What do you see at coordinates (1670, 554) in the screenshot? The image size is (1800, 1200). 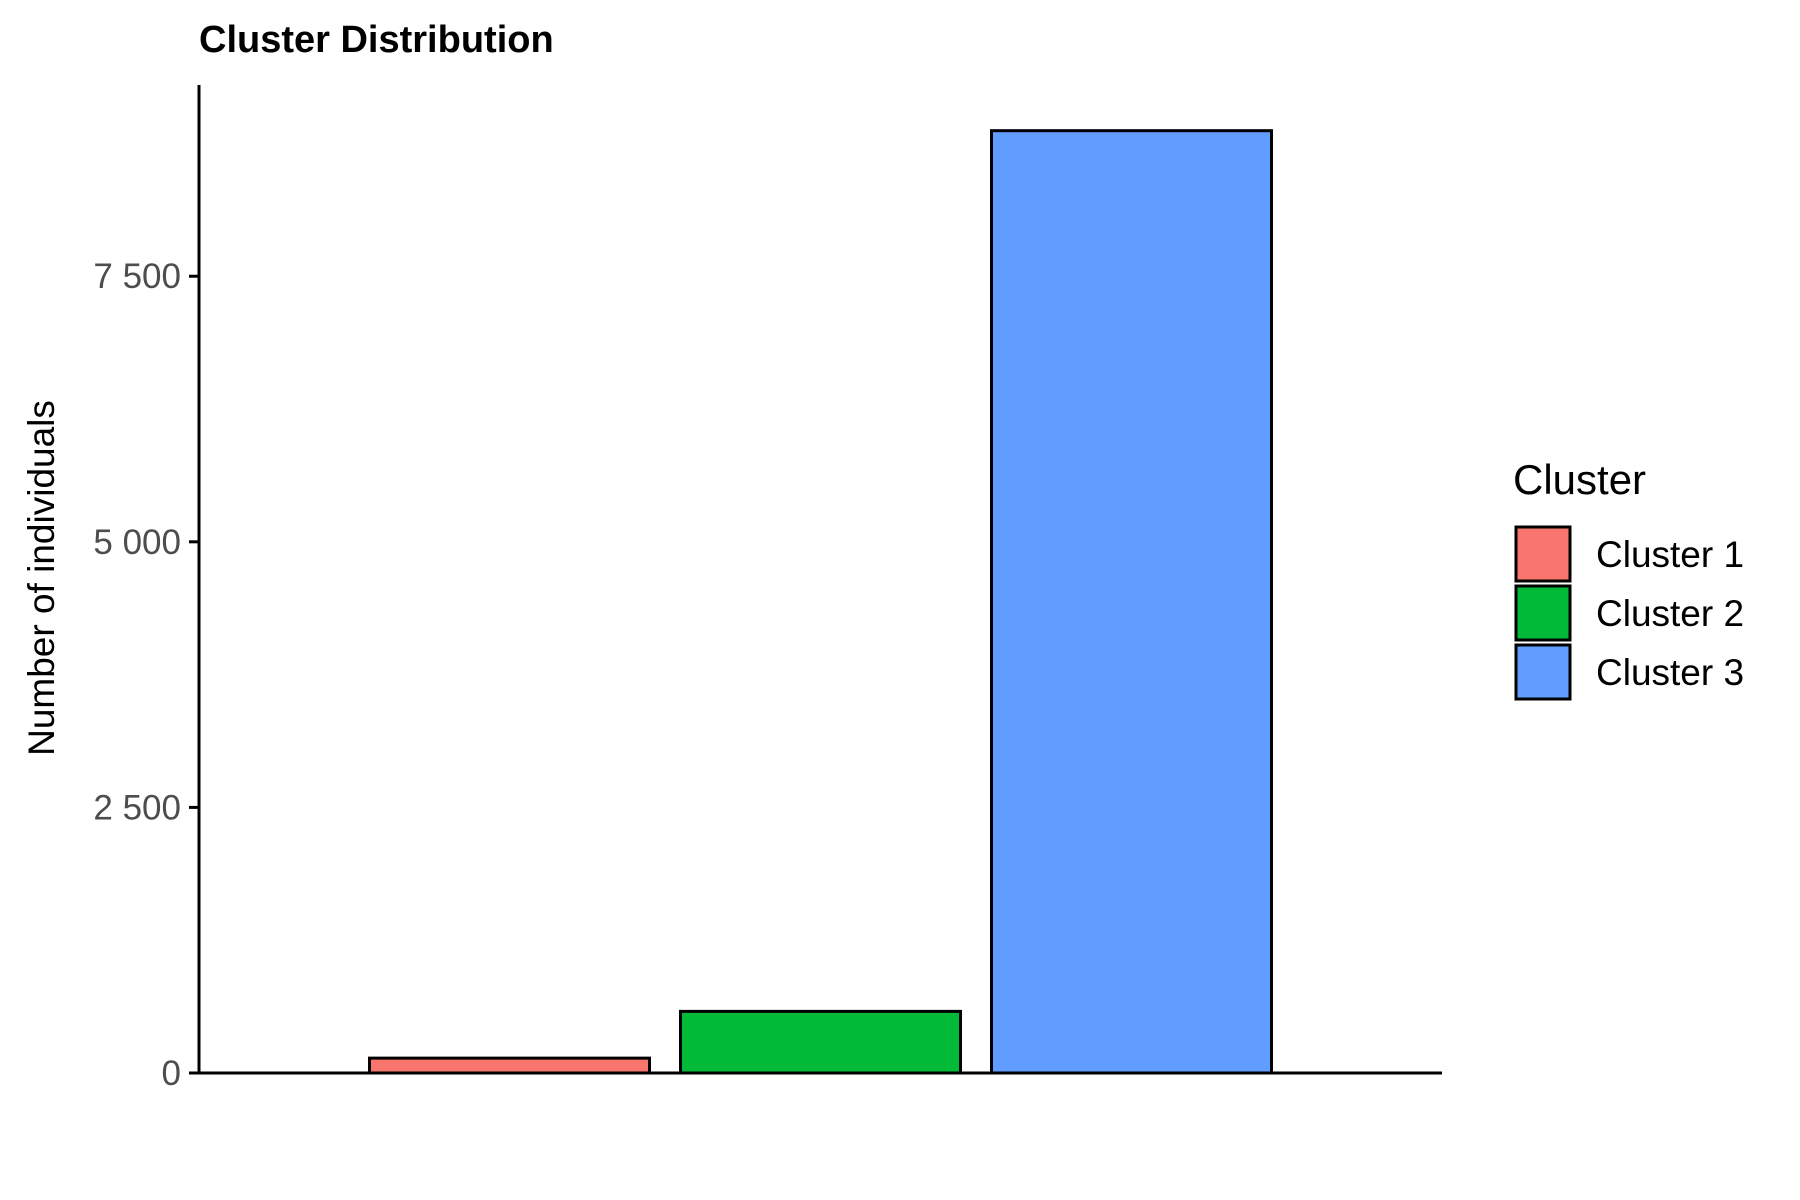 I see `legend-label: Cluster 1` at bounding box center [1670, 554].